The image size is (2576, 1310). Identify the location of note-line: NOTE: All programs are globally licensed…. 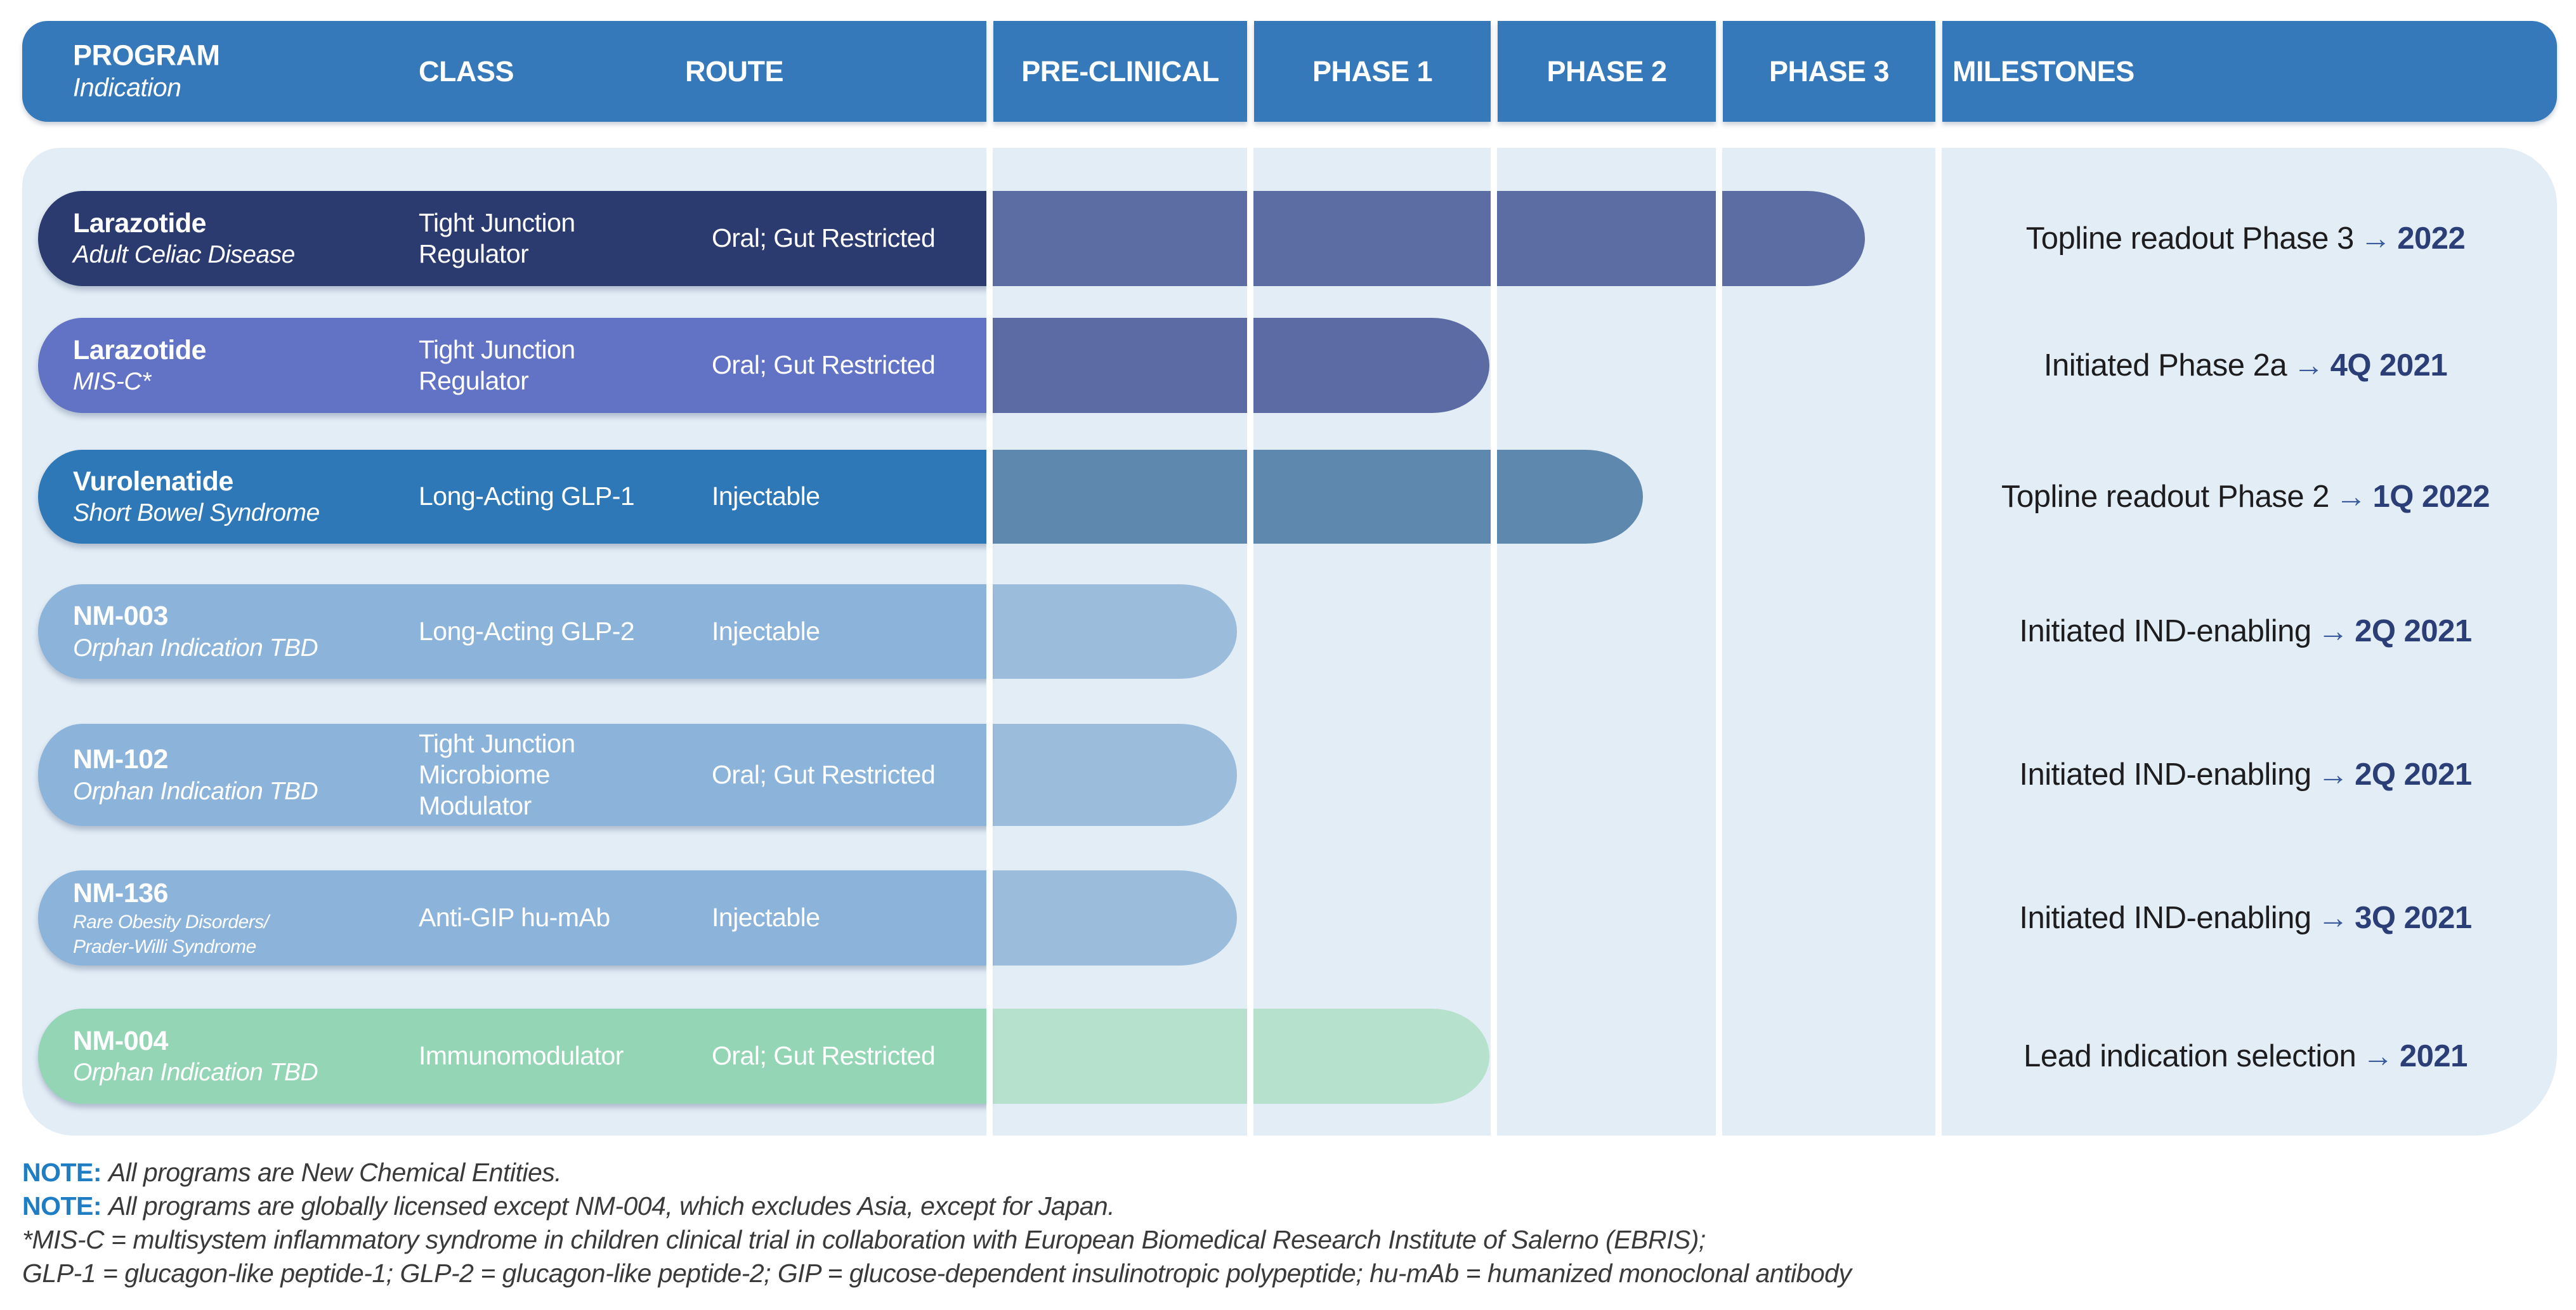
(937, 1206).